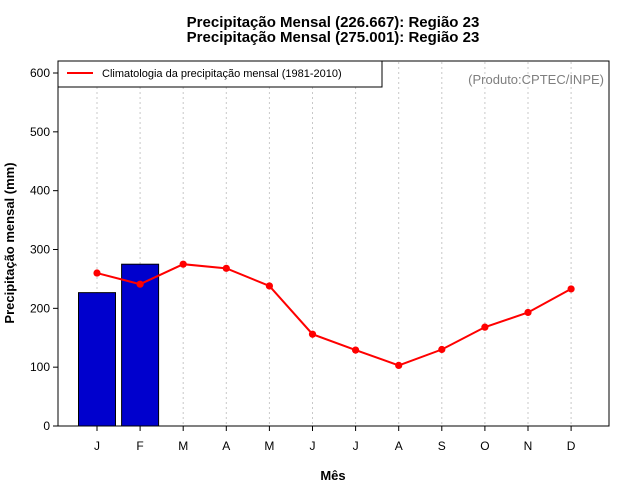  What do you see at coordinates (40, 367) in the screenshot?
I see `y-tick-label: 100` at bounding box center [40, 367].